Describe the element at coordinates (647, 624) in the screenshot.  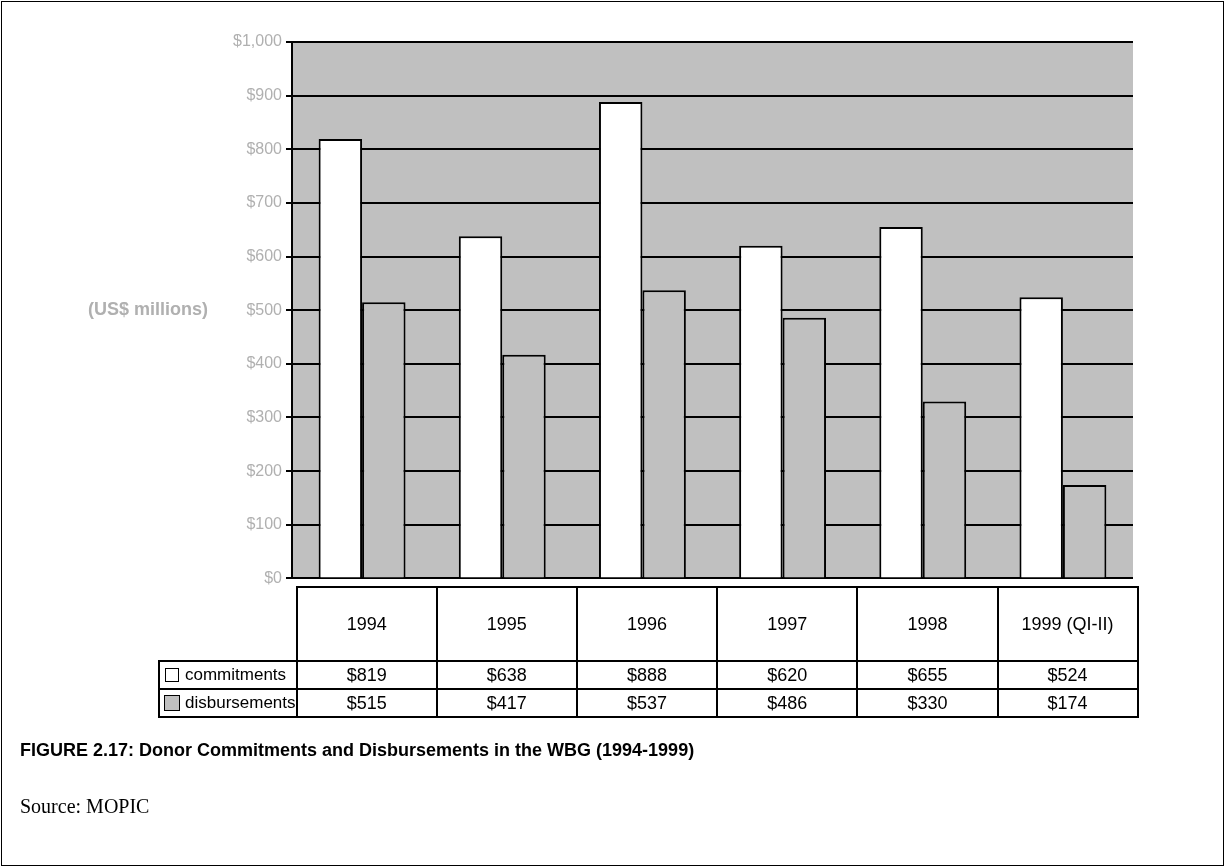
I see `x-tick-label: 1996` at that location.